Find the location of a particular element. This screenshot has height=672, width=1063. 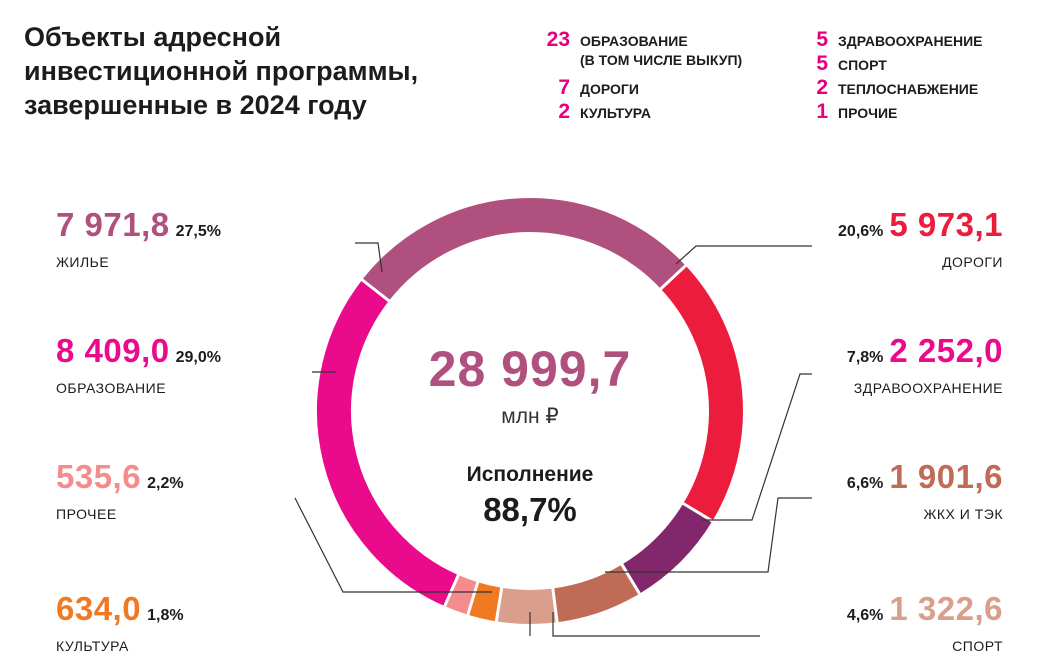

legend-item-education: 23 ОБРАЗОВАНИЕ is located at coordinates (641, 40).